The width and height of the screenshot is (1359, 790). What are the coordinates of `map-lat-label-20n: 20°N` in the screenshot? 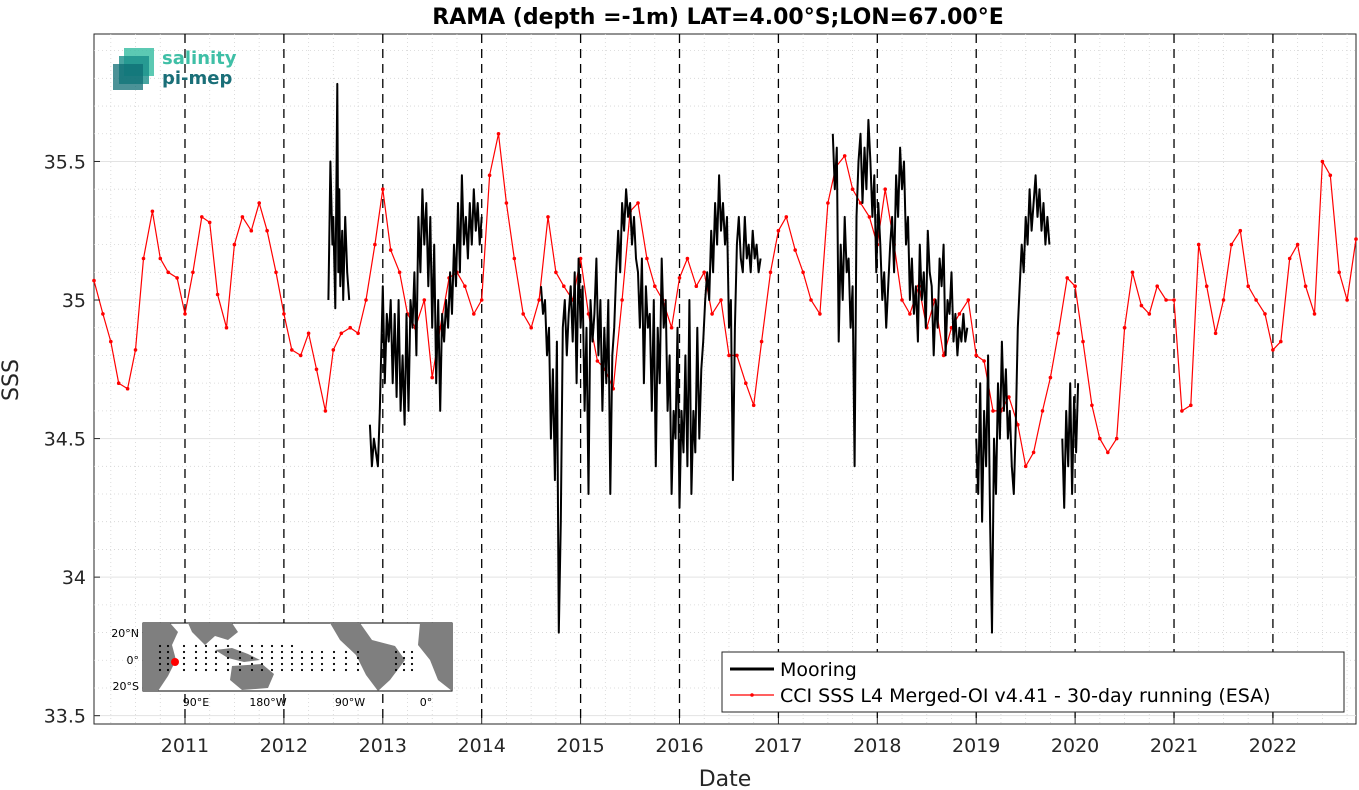 It's located at (125, 633).